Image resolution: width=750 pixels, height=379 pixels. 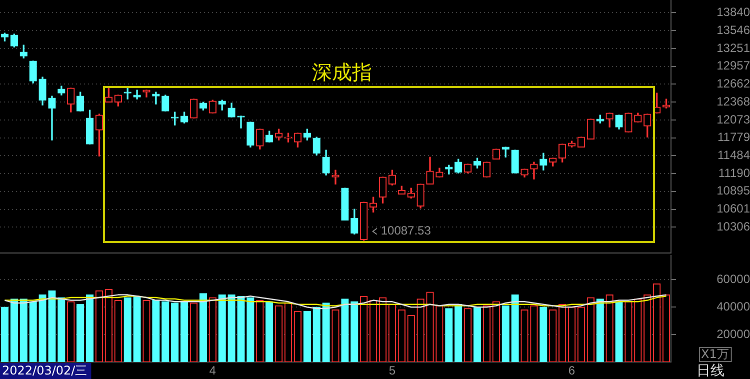 What do you see at coordinates (734, 137) in the screenshot?
I see `y-tick-label: 11779` at bounding box center [734, 137].